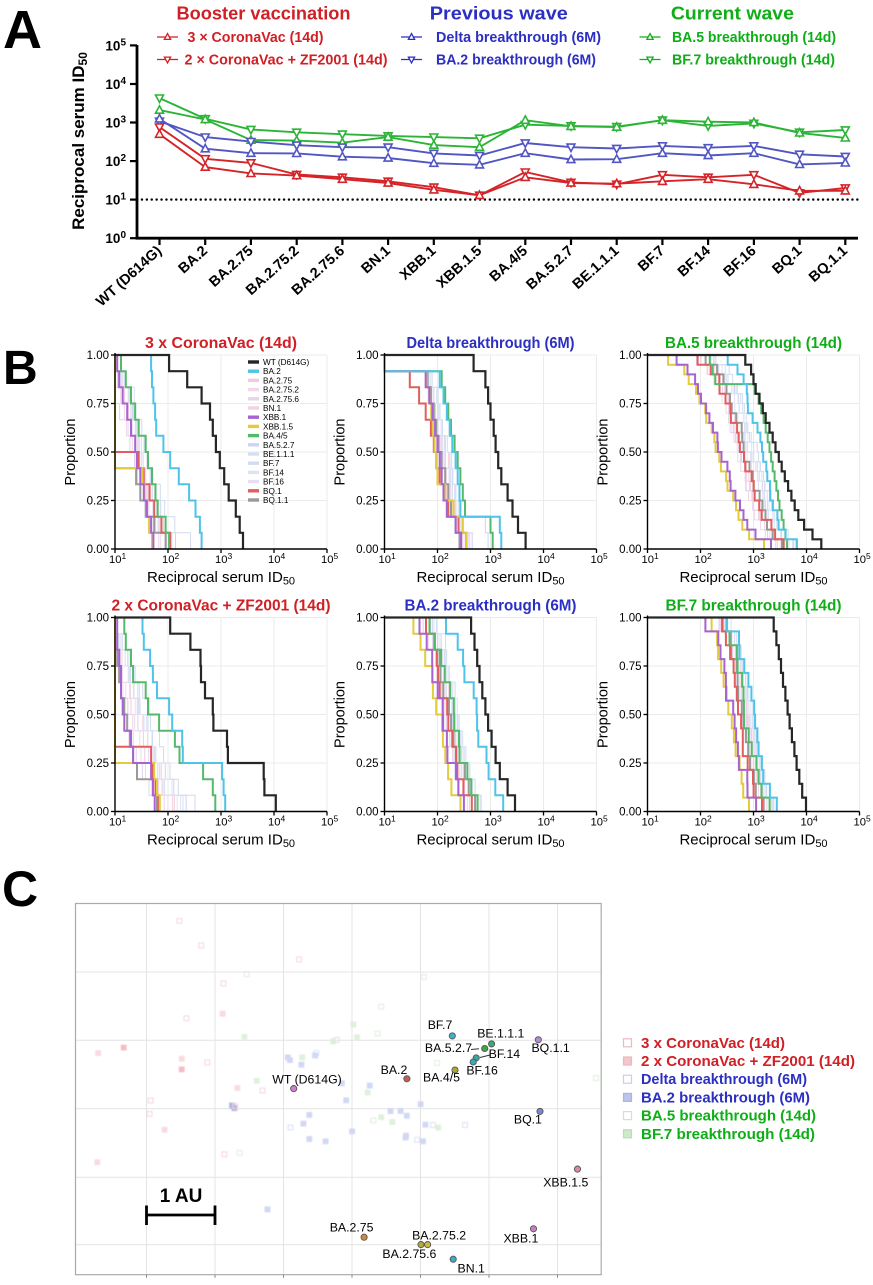 This screenshot has height=1285, width=873. What do you see at coordinates (181, 1196) in the screenshot?
I see `svg-text: 1 AU` at bounding box center [181, 1196].